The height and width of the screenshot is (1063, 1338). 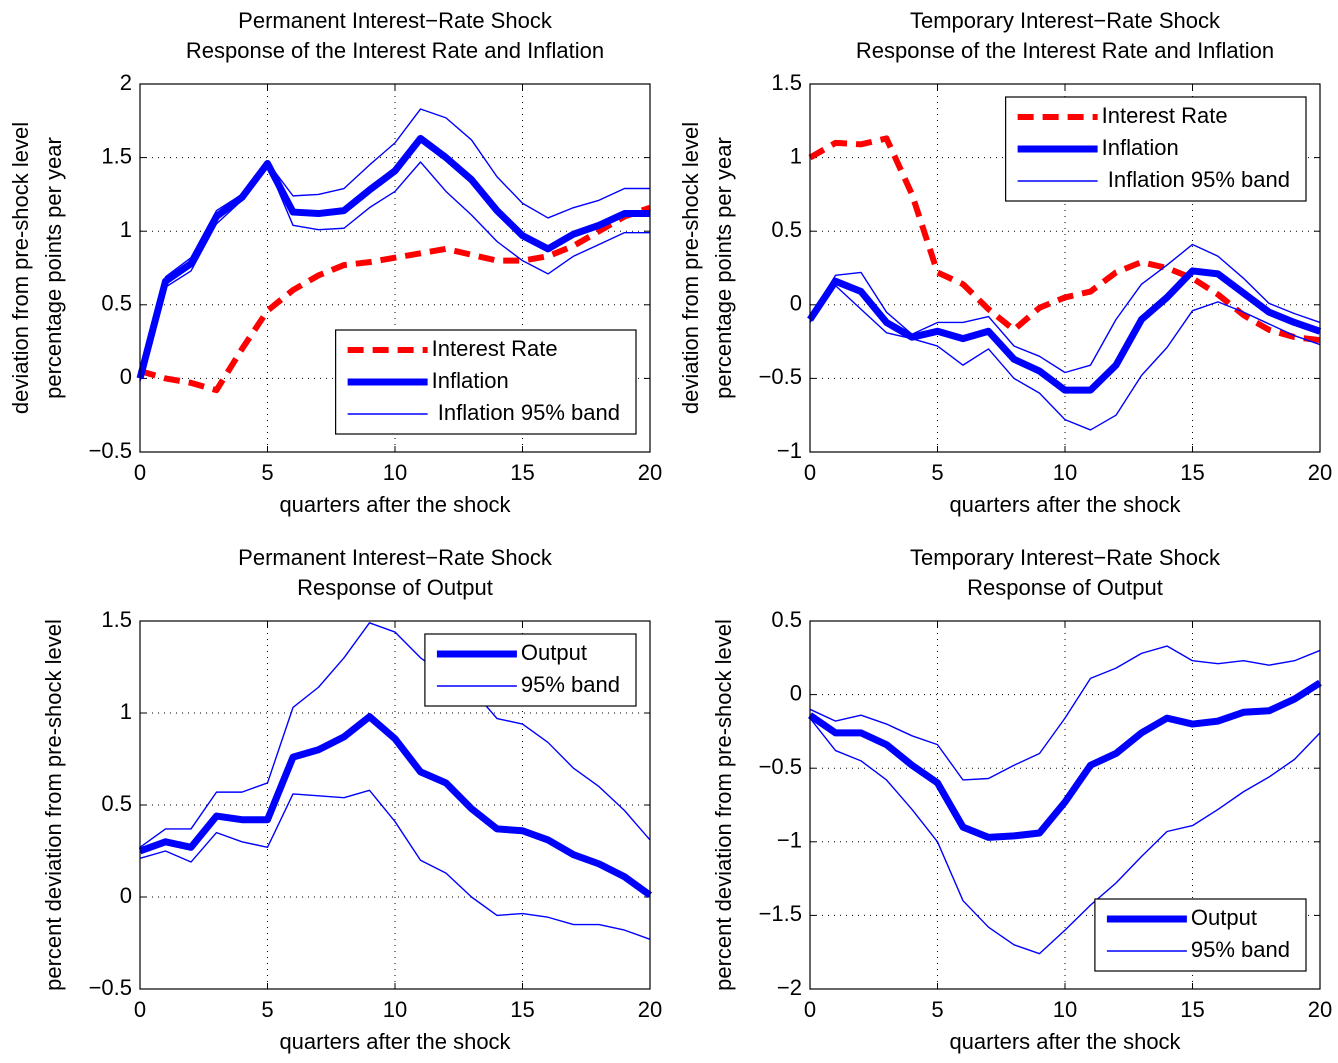 I want to click on y-tick-label: 2, so click(x=126, y=82).